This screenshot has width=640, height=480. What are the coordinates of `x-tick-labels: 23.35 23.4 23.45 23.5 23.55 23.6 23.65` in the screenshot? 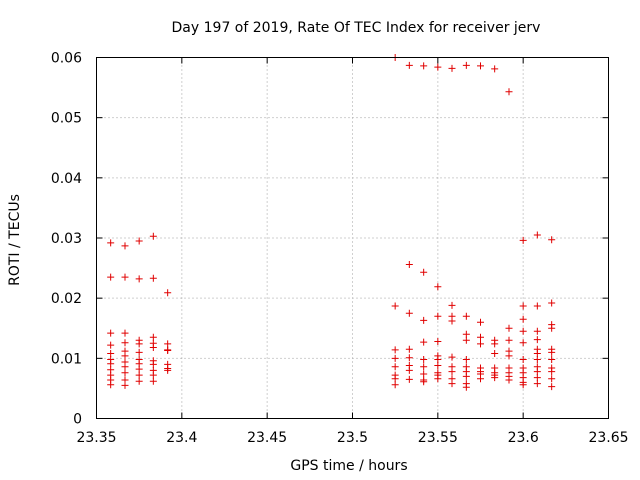 It's located at (352, 438).